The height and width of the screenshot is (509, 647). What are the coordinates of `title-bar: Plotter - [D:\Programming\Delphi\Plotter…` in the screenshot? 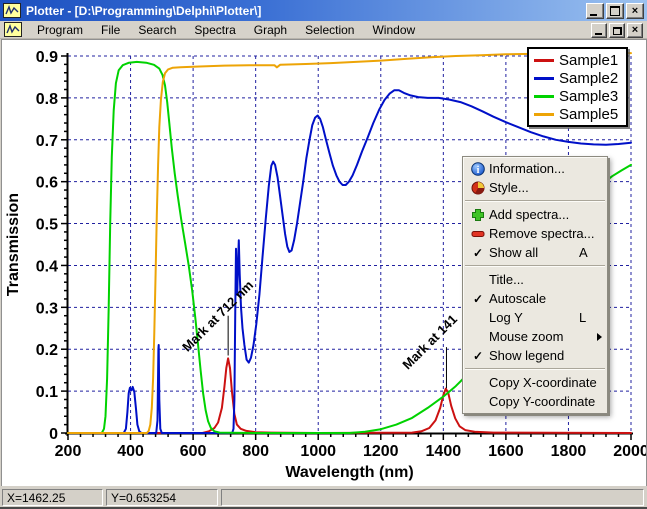 It's located at (323, 10).